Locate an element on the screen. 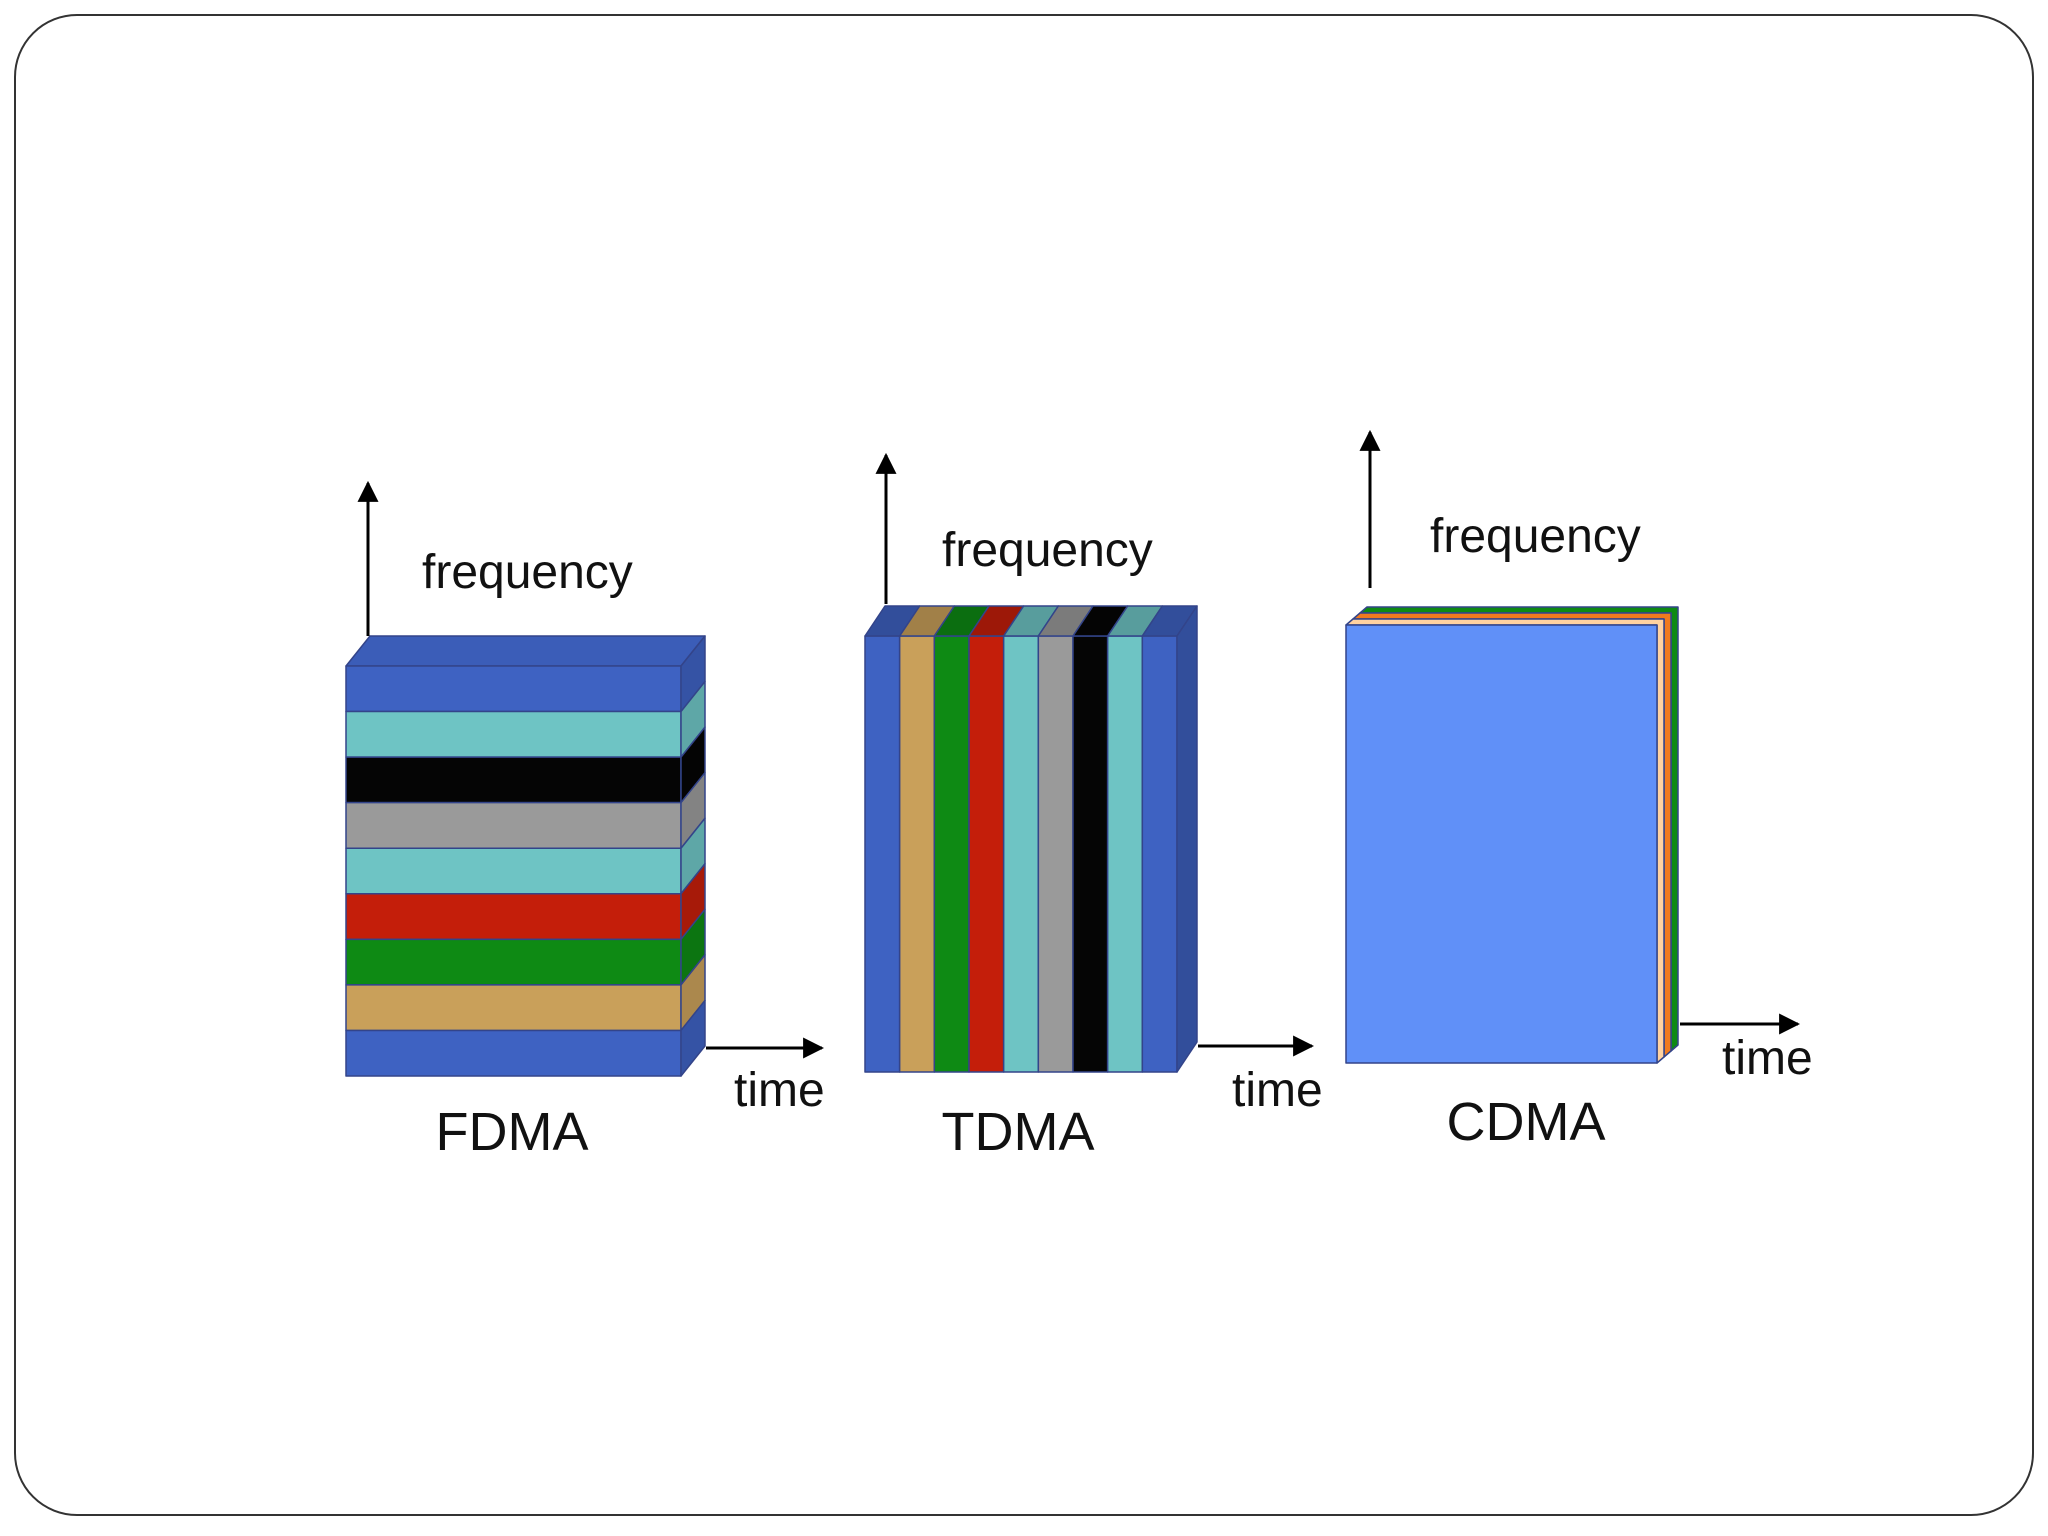 The width and height of the screenshot is (2048, 1536). fdma-block-top is located at coordinates (525, 651).